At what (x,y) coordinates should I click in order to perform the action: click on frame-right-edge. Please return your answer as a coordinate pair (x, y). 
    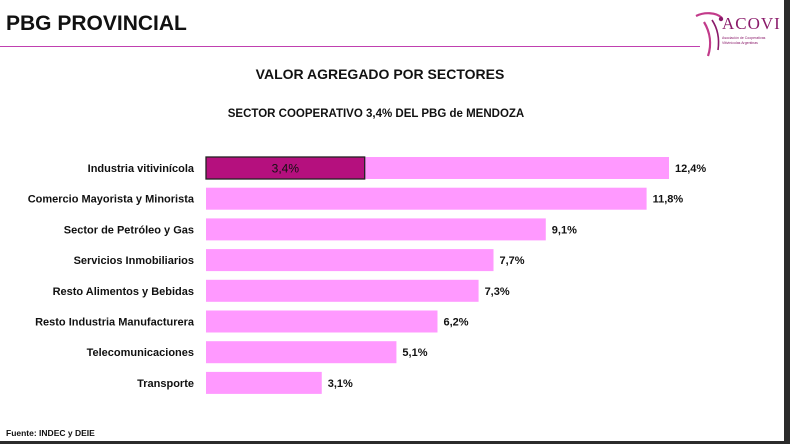
    Looking at the image, I should click on (787, 222).